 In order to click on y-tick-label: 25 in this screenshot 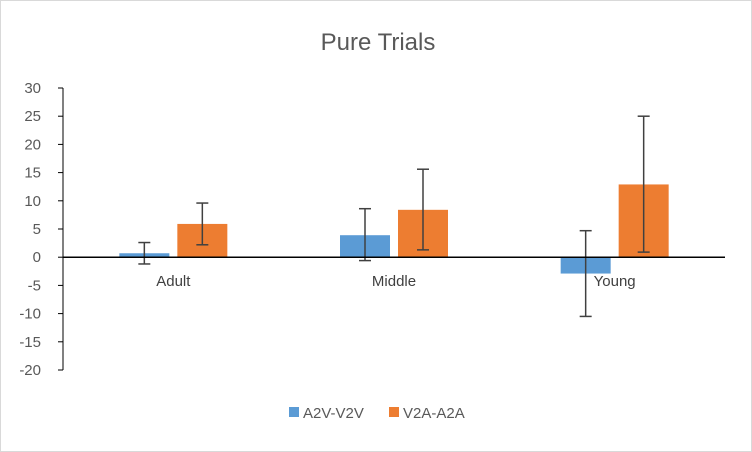, I will do `click(32, 116)`.